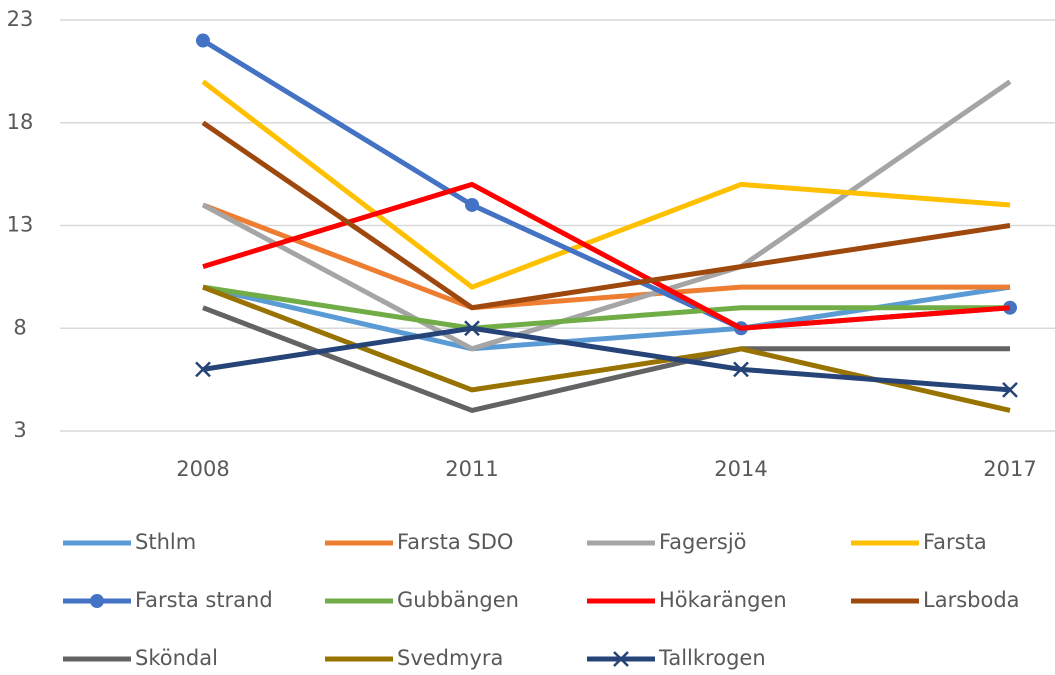  I want to click on legend-label: Hökarängen, so click(723, 600).